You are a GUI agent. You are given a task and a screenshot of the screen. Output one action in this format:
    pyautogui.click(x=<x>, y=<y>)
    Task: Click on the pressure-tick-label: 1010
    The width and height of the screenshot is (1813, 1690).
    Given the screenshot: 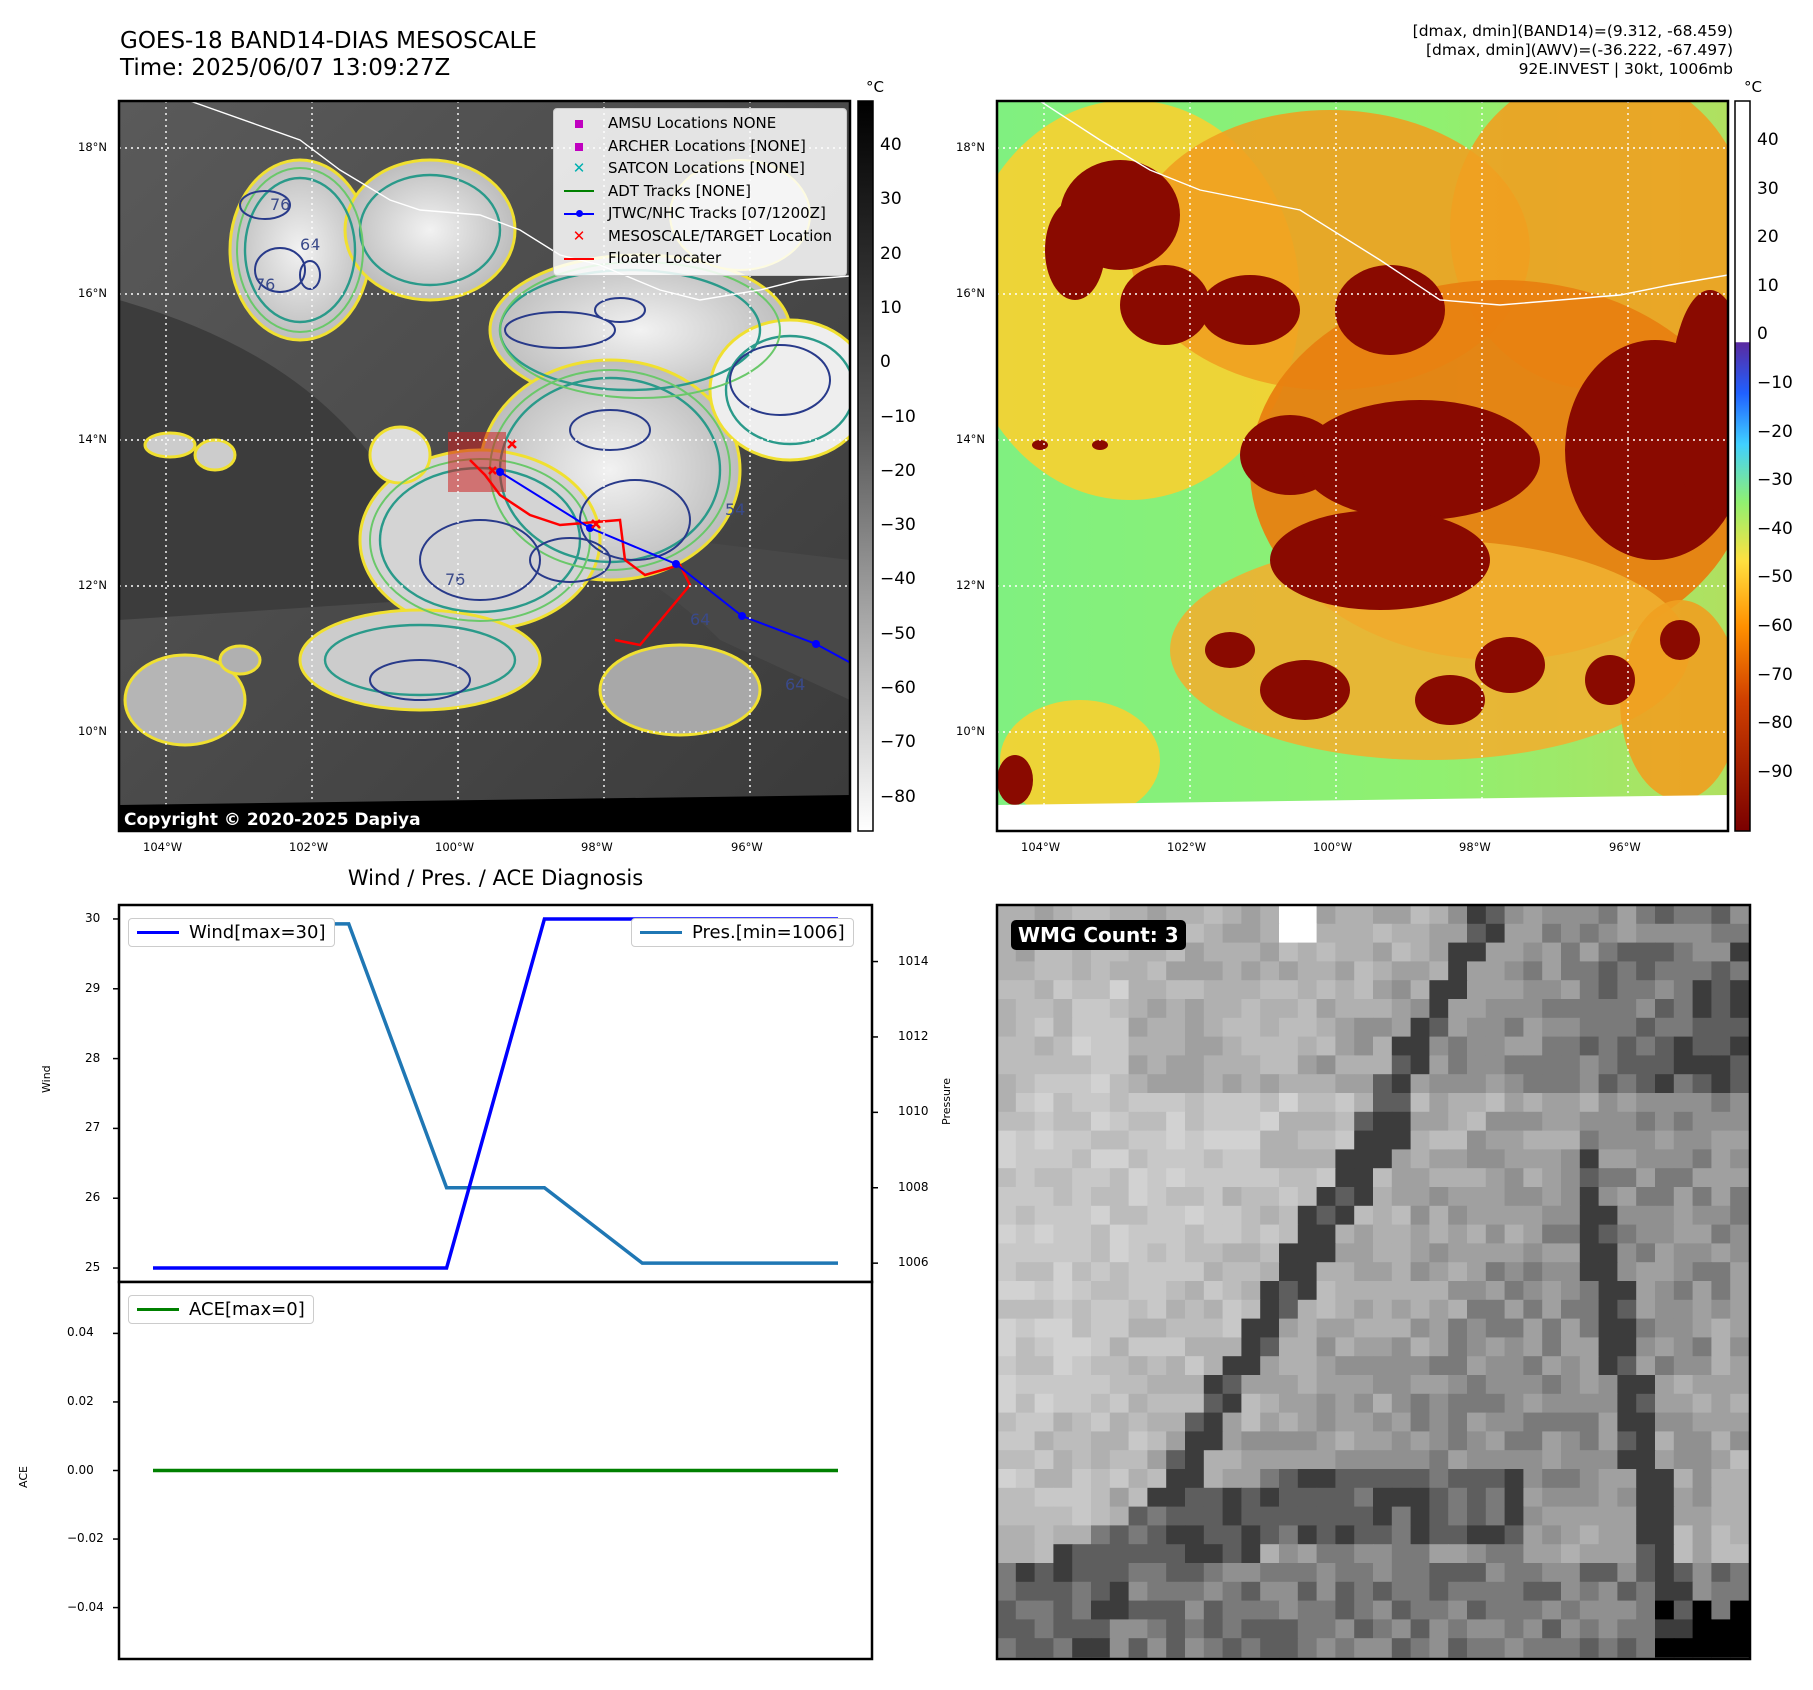 What is the action you would take?
    pyautogui.click(x=913, y=1111)
    